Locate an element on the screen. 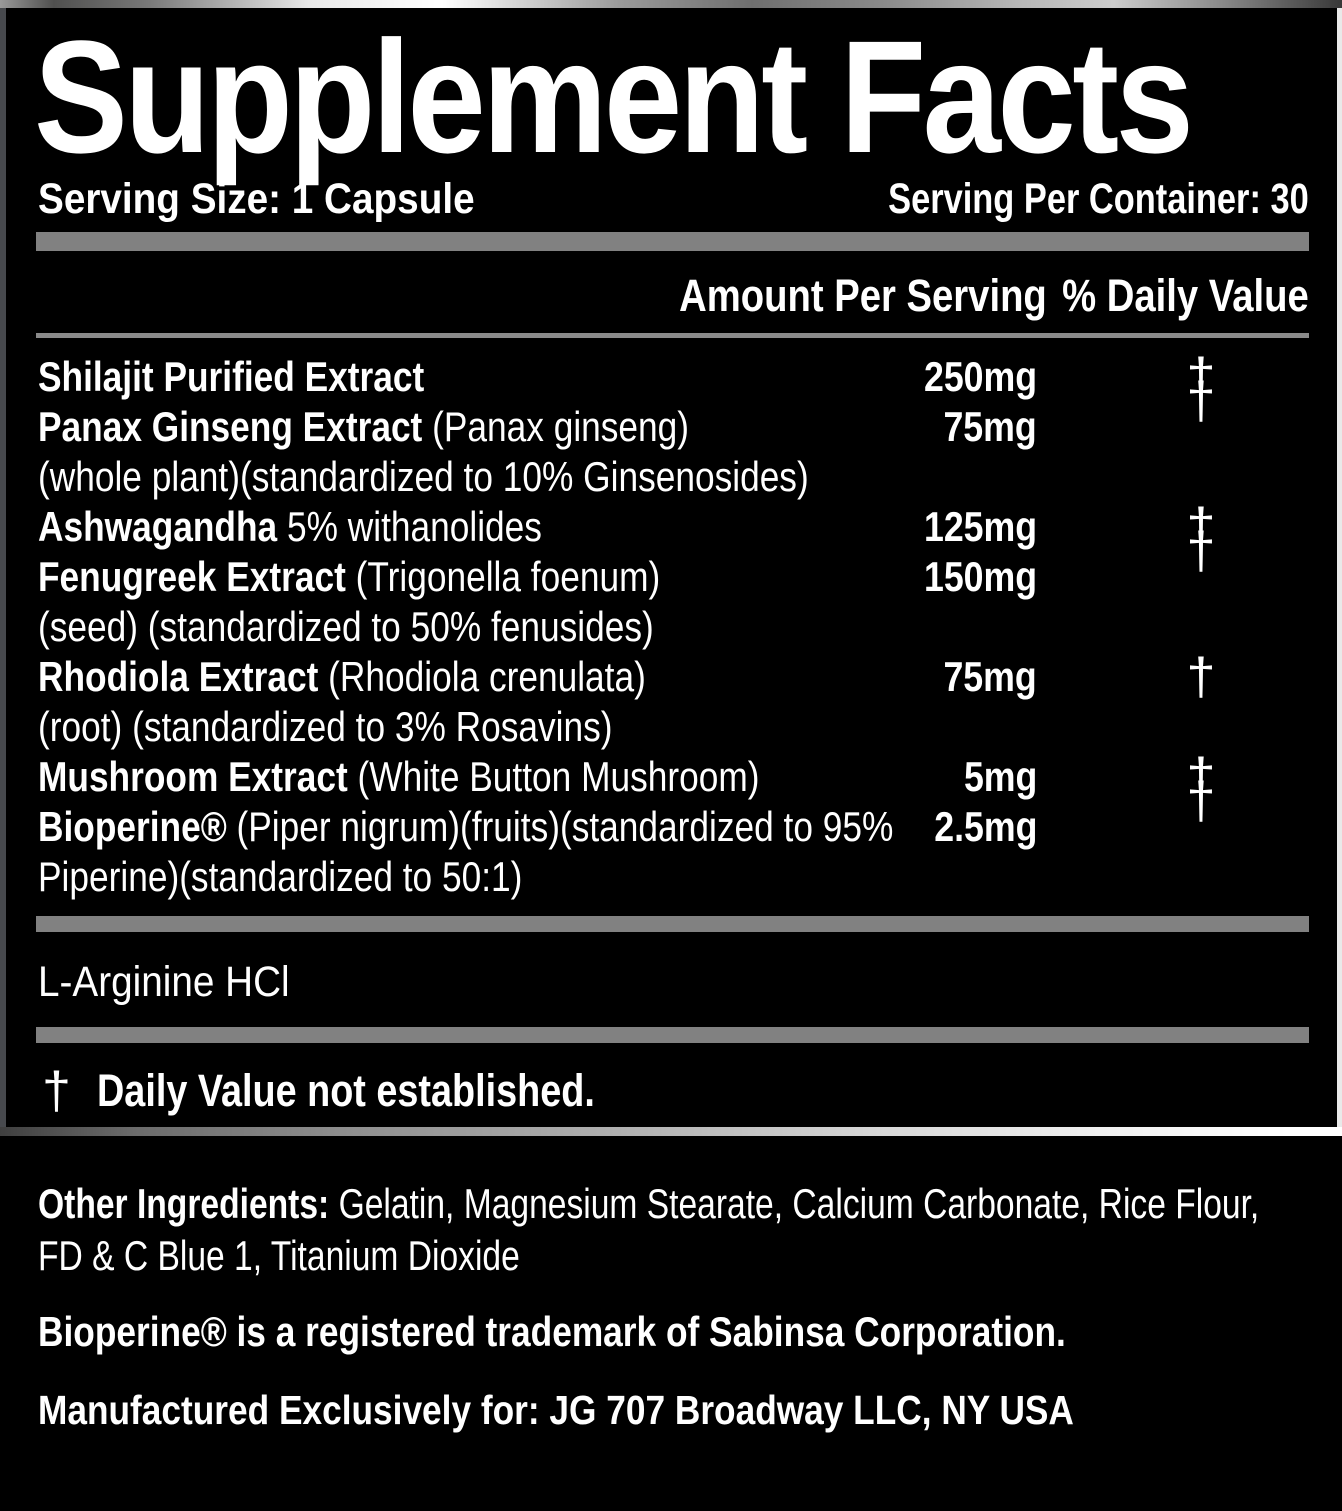  column-header-amount: Amount Per Serving is located at coordinates (863, 295).